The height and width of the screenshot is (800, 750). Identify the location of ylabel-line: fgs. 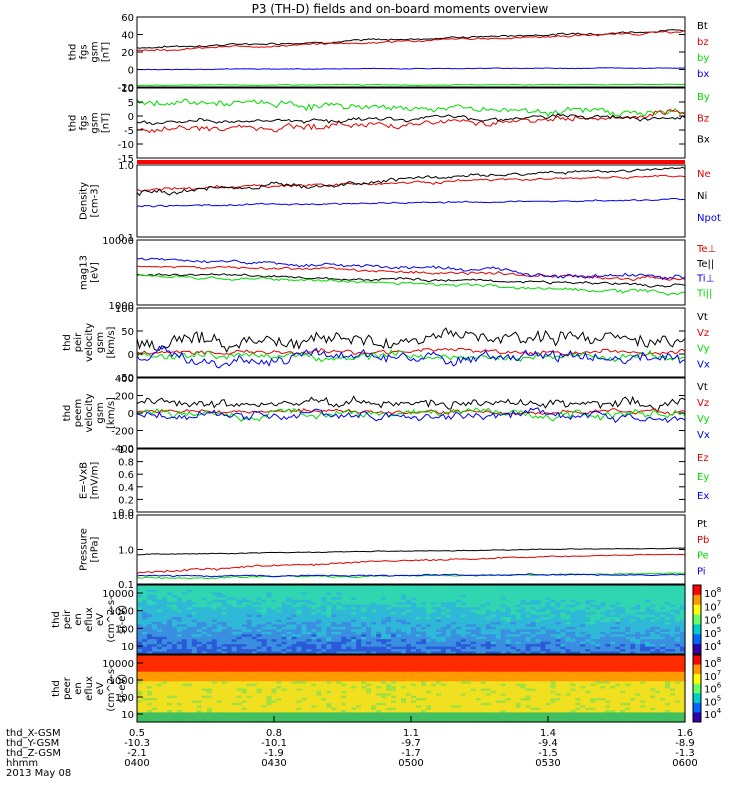
(84, 51).